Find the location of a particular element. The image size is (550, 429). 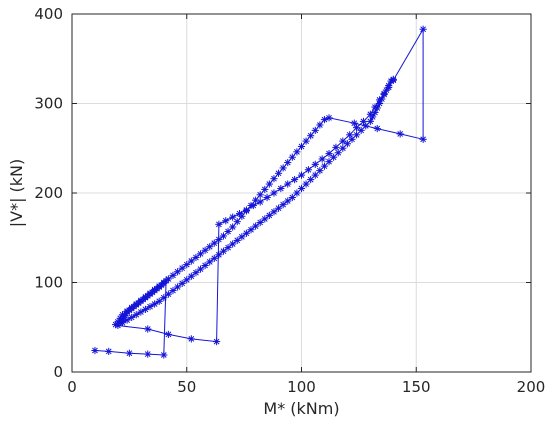

x-tick-label: 200 is located at coordinates (531, 387).